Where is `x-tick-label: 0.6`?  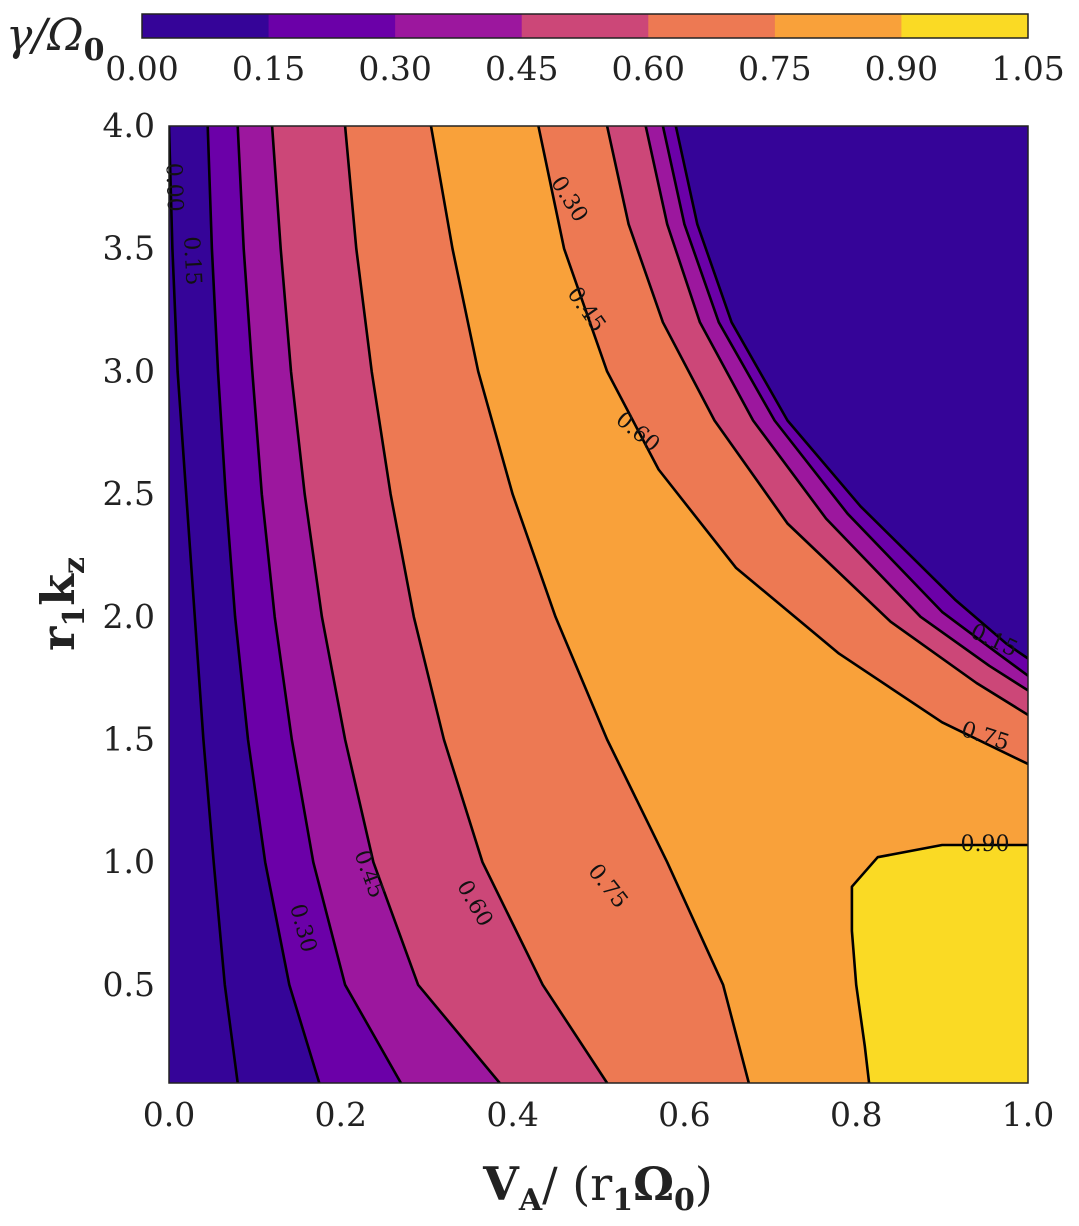
x-tick-label: 0.6 is located at coordinates (684, 1114).